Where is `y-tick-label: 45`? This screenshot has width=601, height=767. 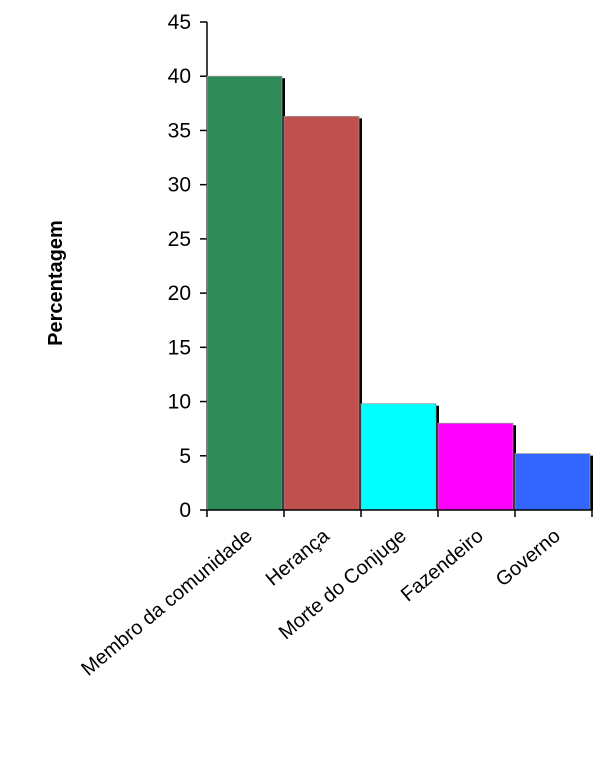
y-tick-label: 45 is located at coordinates (179, 22).